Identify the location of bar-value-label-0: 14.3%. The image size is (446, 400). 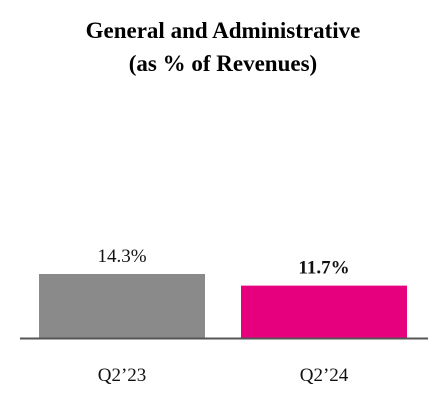
(121, 256).